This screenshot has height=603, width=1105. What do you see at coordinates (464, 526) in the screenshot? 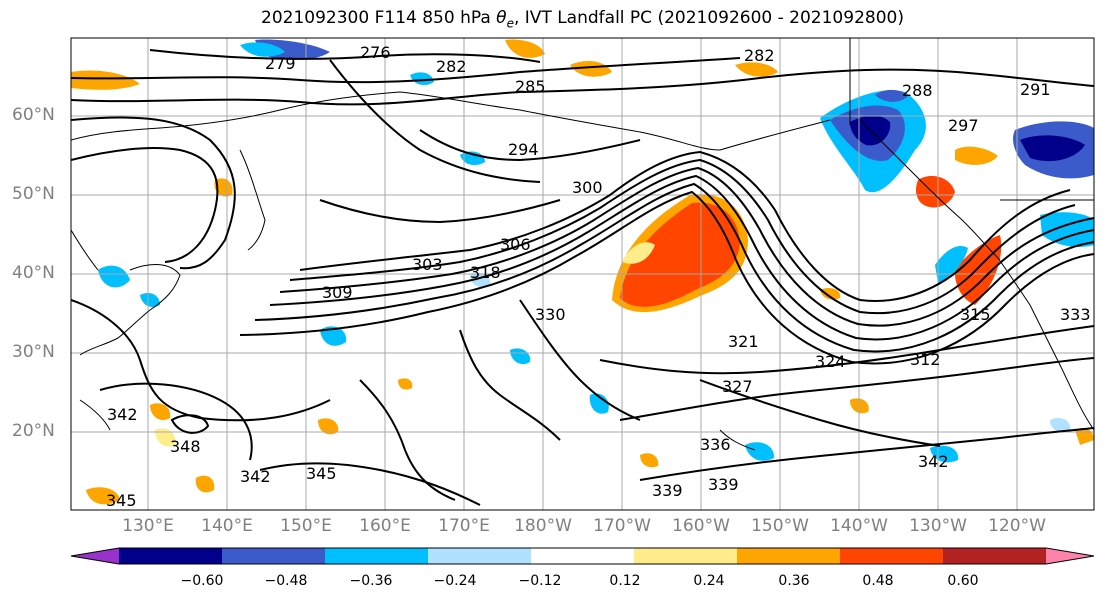
I see `lon-label: 170°E` at bounding box center [464, 526].